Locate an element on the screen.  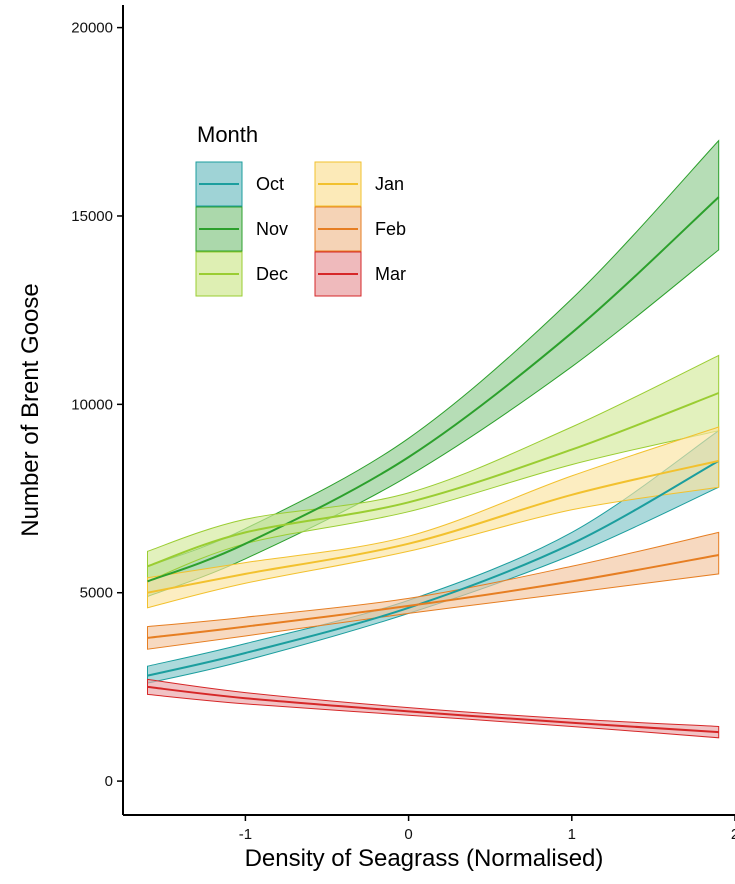
legend-label-jan: Jan is located at coordinates (389, 184).